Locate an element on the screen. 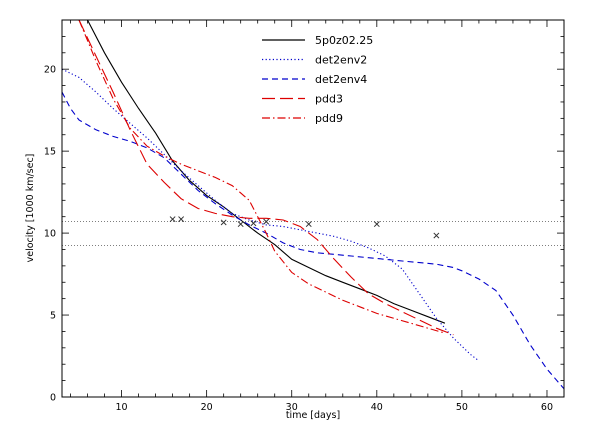  x-tick-label: 20 is located at coordinates (207, 407).